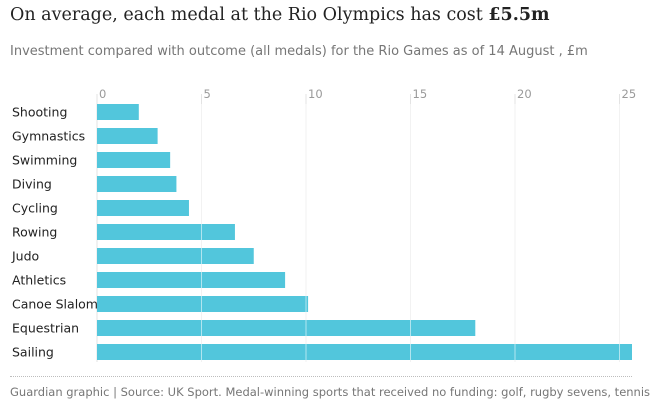  Describe the element at coordinates (39, 280) in the screenshot. I see `category-label: Athletics` at that location.